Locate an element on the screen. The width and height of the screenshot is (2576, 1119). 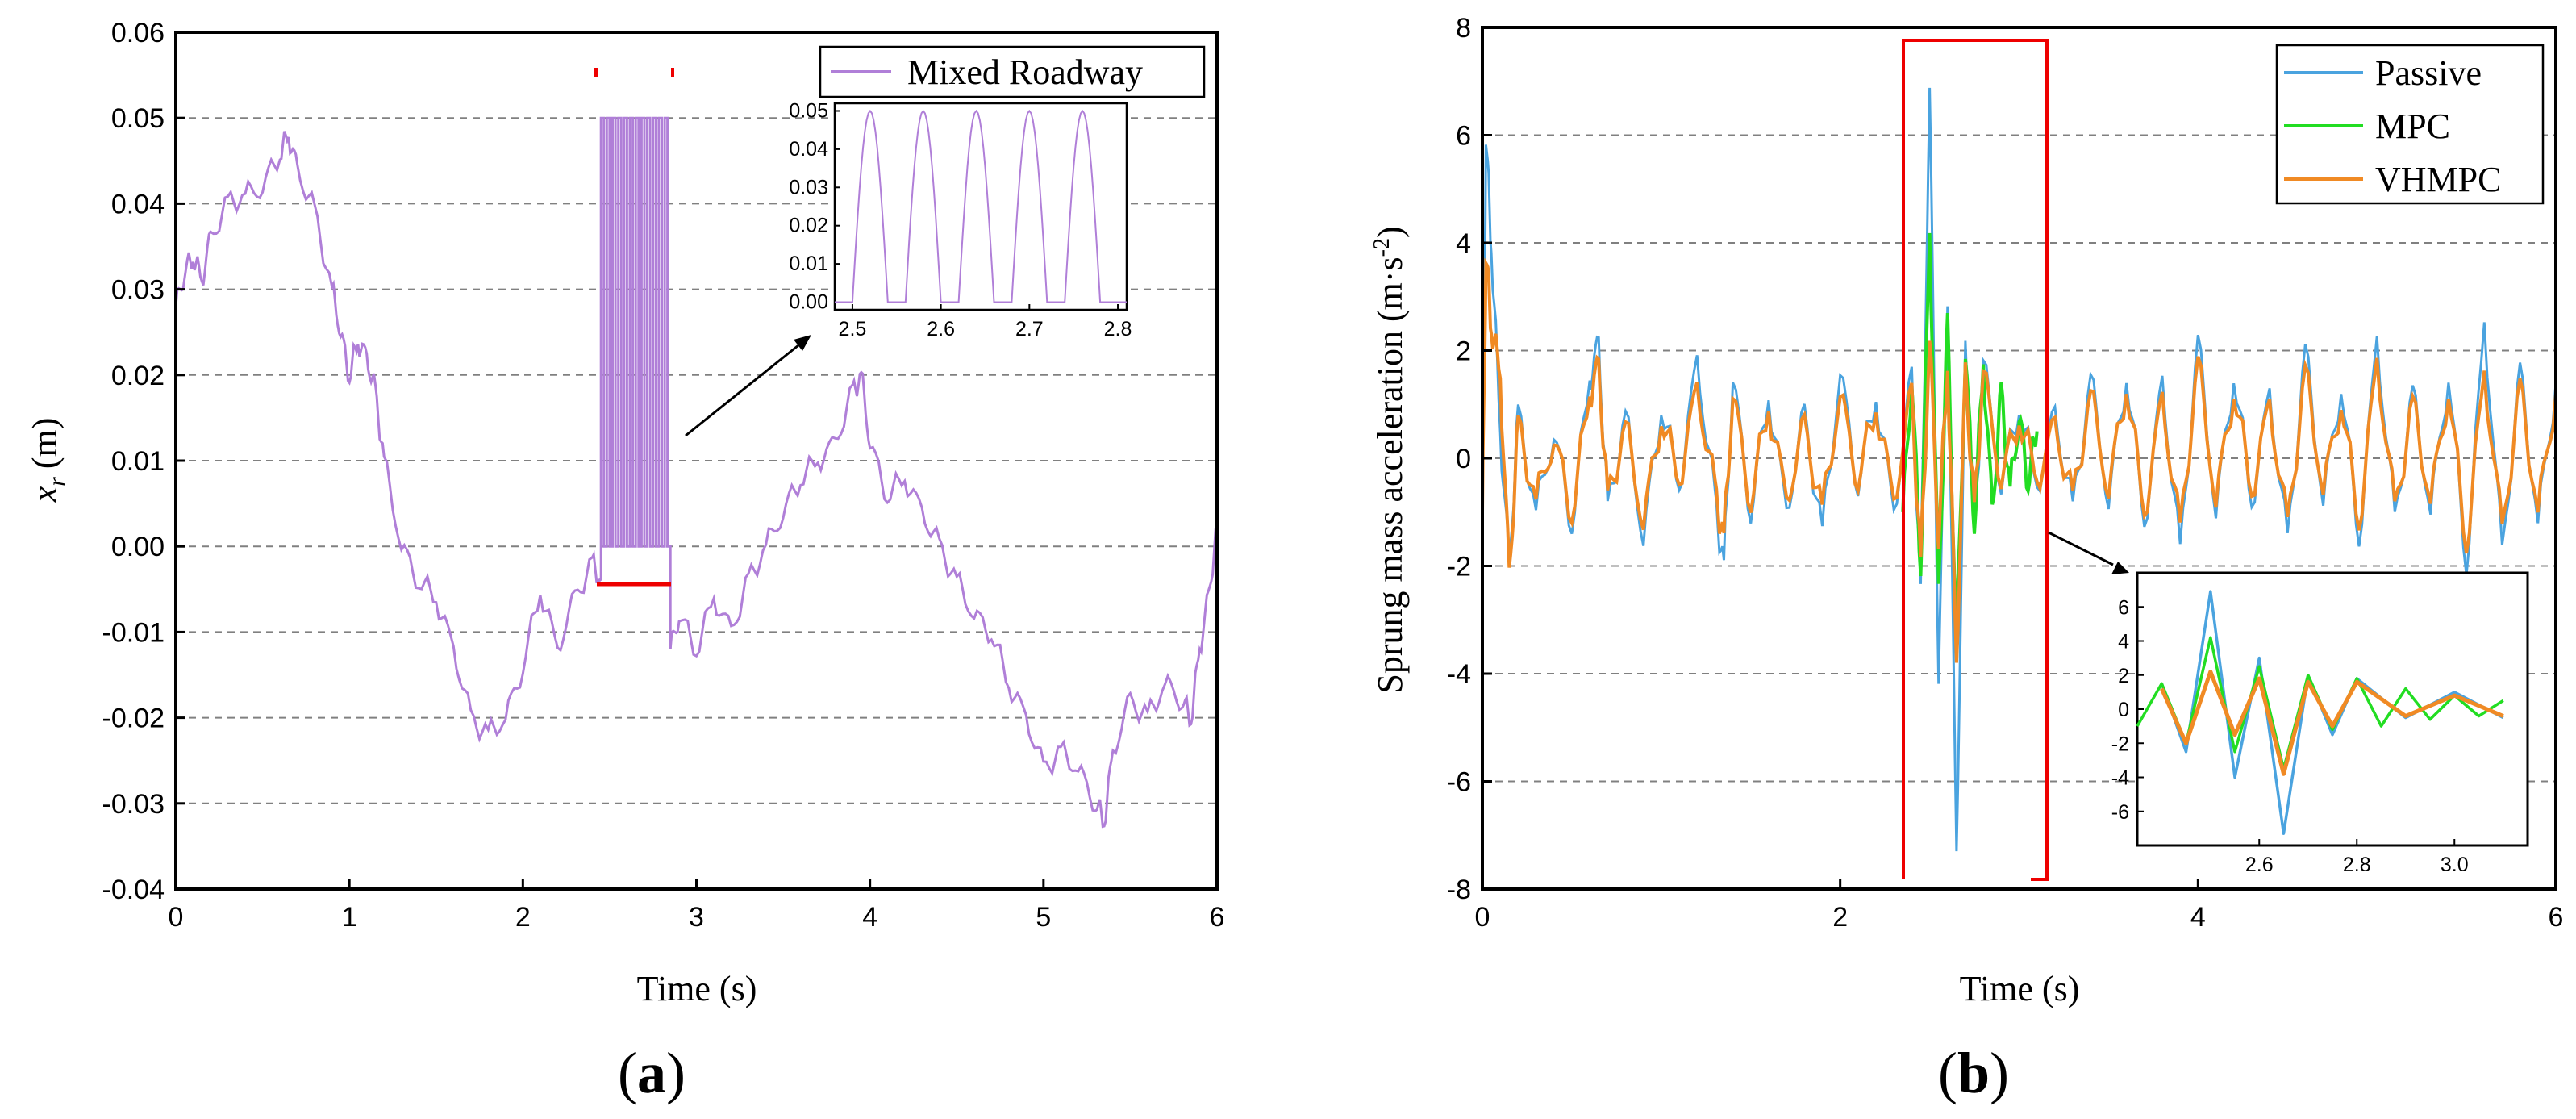
panel-b-inset: -6 -4 -2 0 2 4 6 2.6 2.8 3.0 is located at coordinates (2320, 723).